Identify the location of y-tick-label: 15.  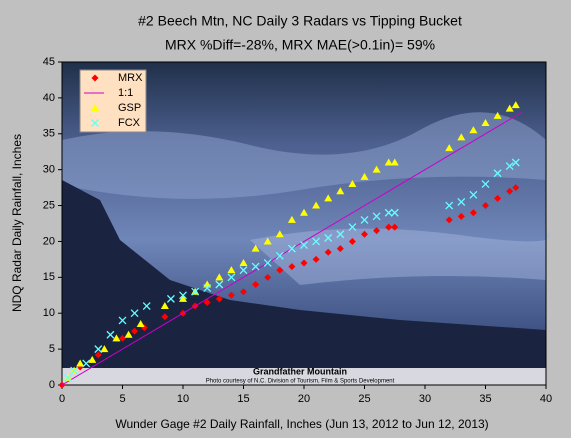
(49, 277).